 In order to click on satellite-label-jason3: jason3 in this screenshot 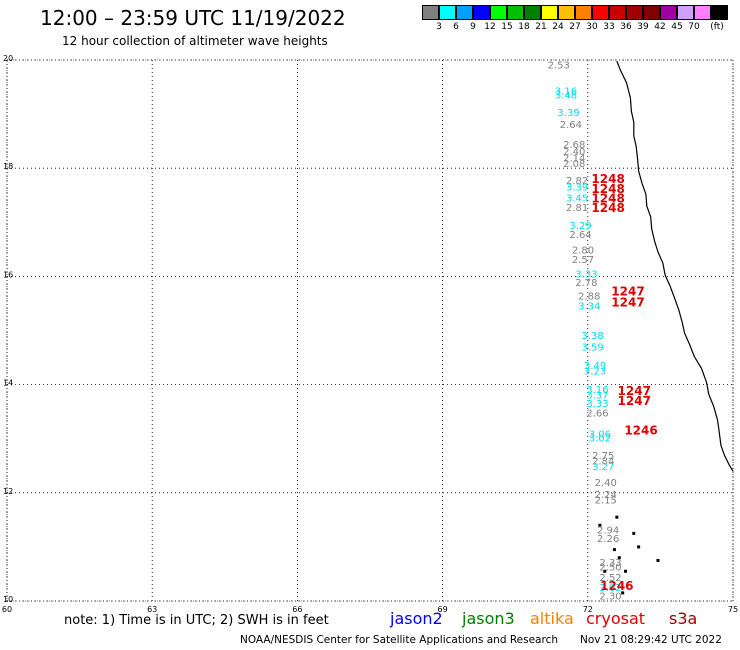, I will do `click(488, 618)`.